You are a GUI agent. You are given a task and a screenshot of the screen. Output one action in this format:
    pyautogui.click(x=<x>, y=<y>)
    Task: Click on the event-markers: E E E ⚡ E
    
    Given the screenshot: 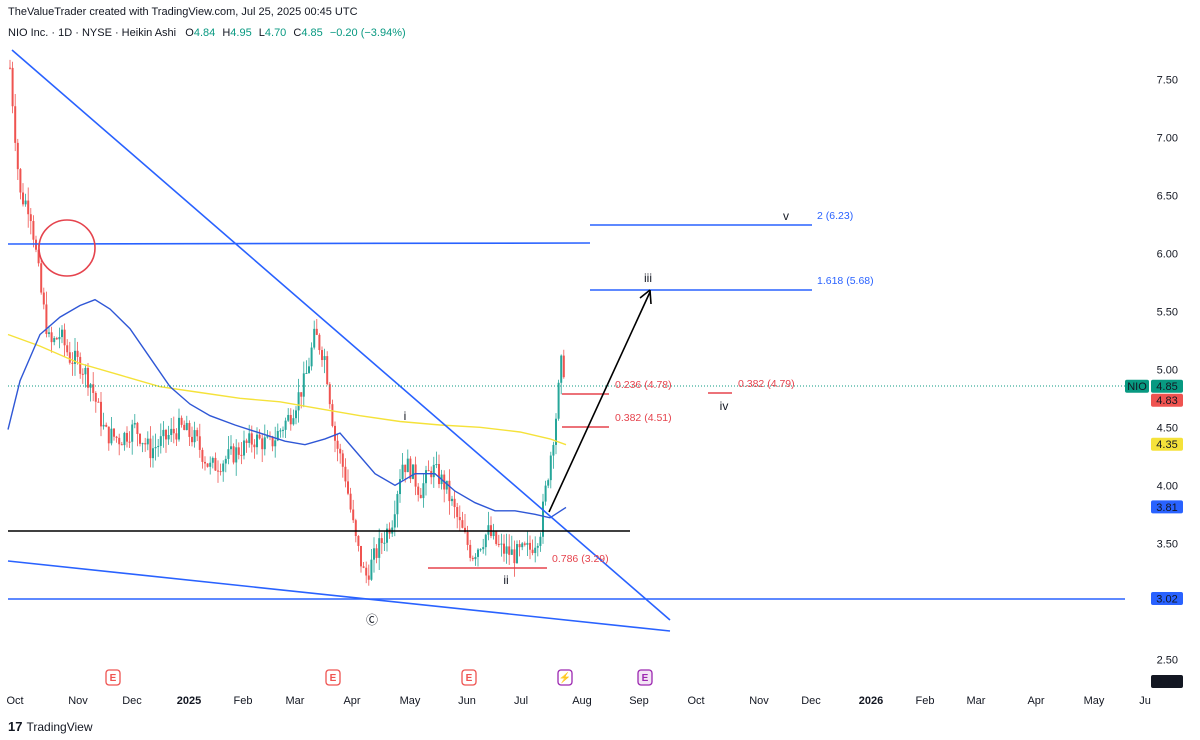 What is the action you would take?
    pyautogui.click(x=379, y=677)
    